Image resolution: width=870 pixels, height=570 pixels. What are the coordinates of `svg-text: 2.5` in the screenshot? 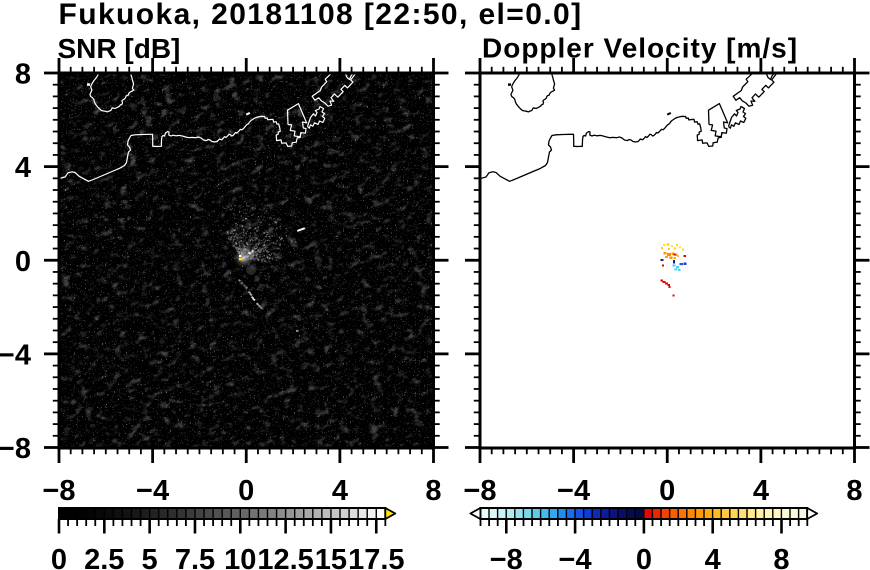 It's located at (104, 557).